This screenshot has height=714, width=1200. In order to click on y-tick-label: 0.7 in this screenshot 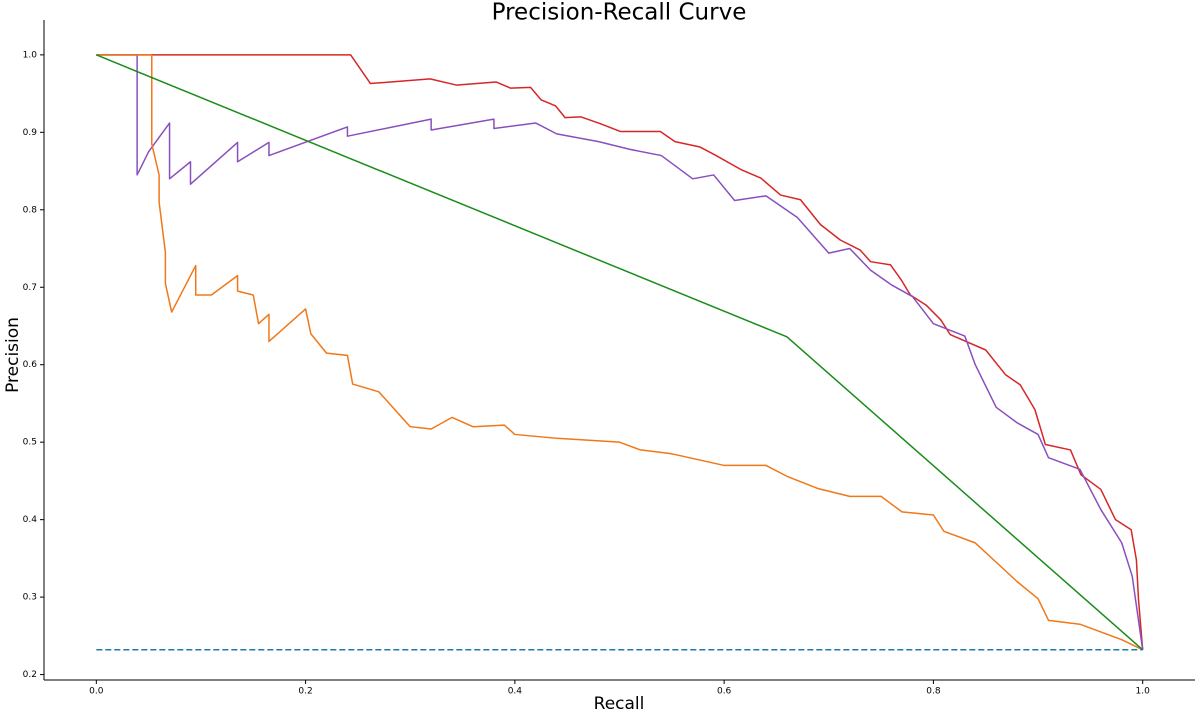, I will do `click(30, 288)`.